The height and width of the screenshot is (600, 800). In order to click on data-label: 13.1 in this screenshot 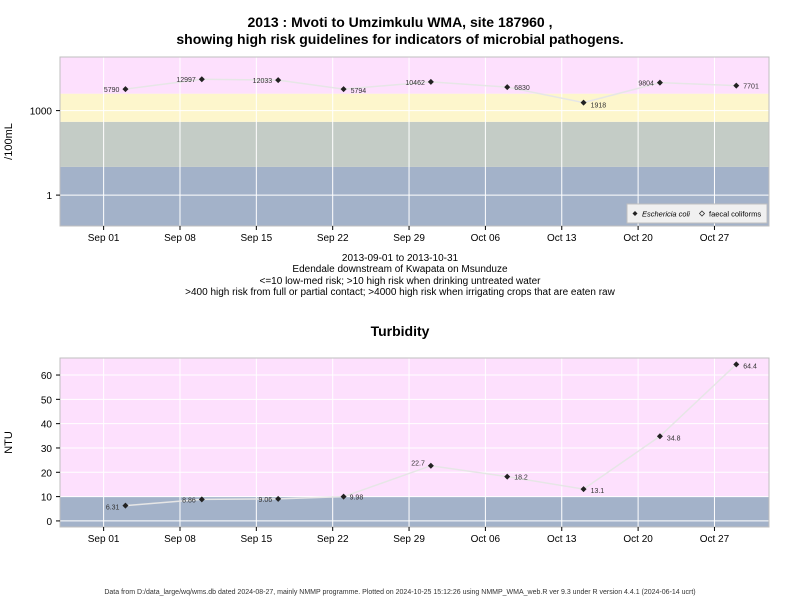, I will do `click(598, 491)`.